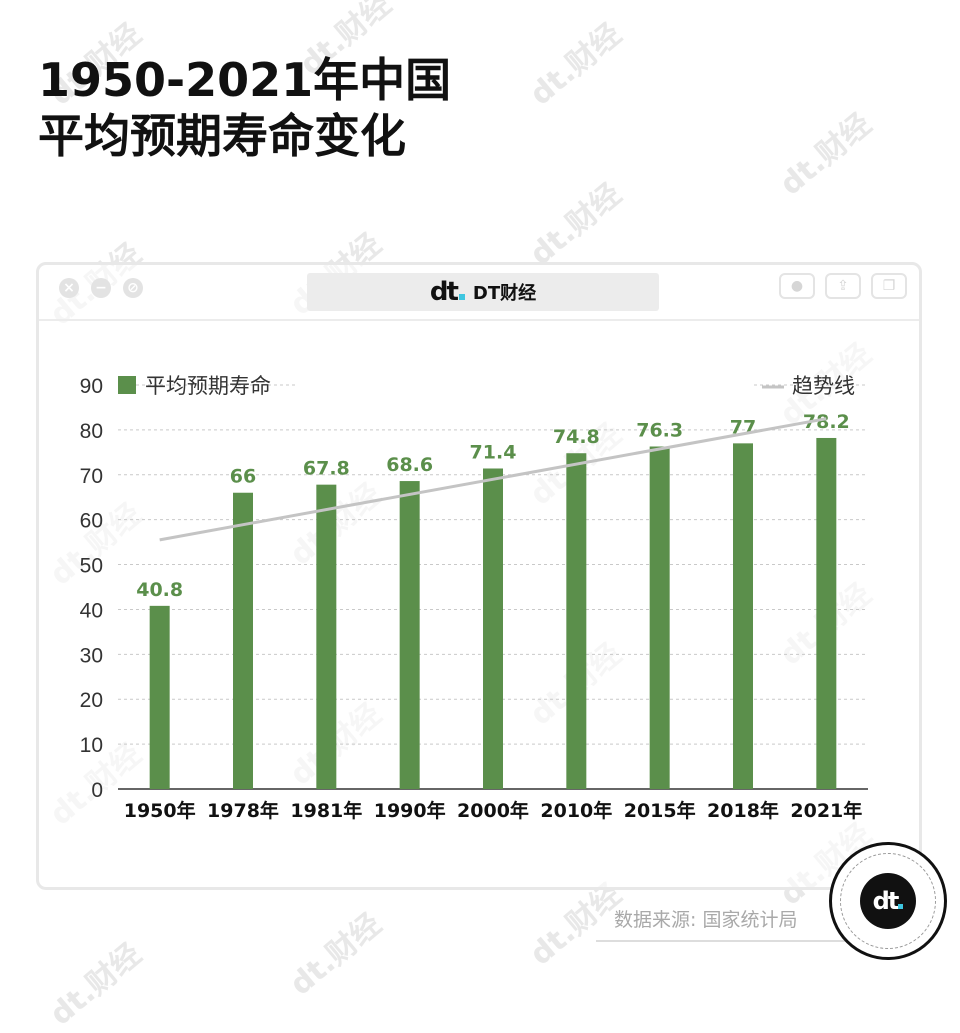 This screenshot has width=960, height=1033. Describe the element at coordinates (243, 477) in the screenshot. I see `data-label: 66` at that location.